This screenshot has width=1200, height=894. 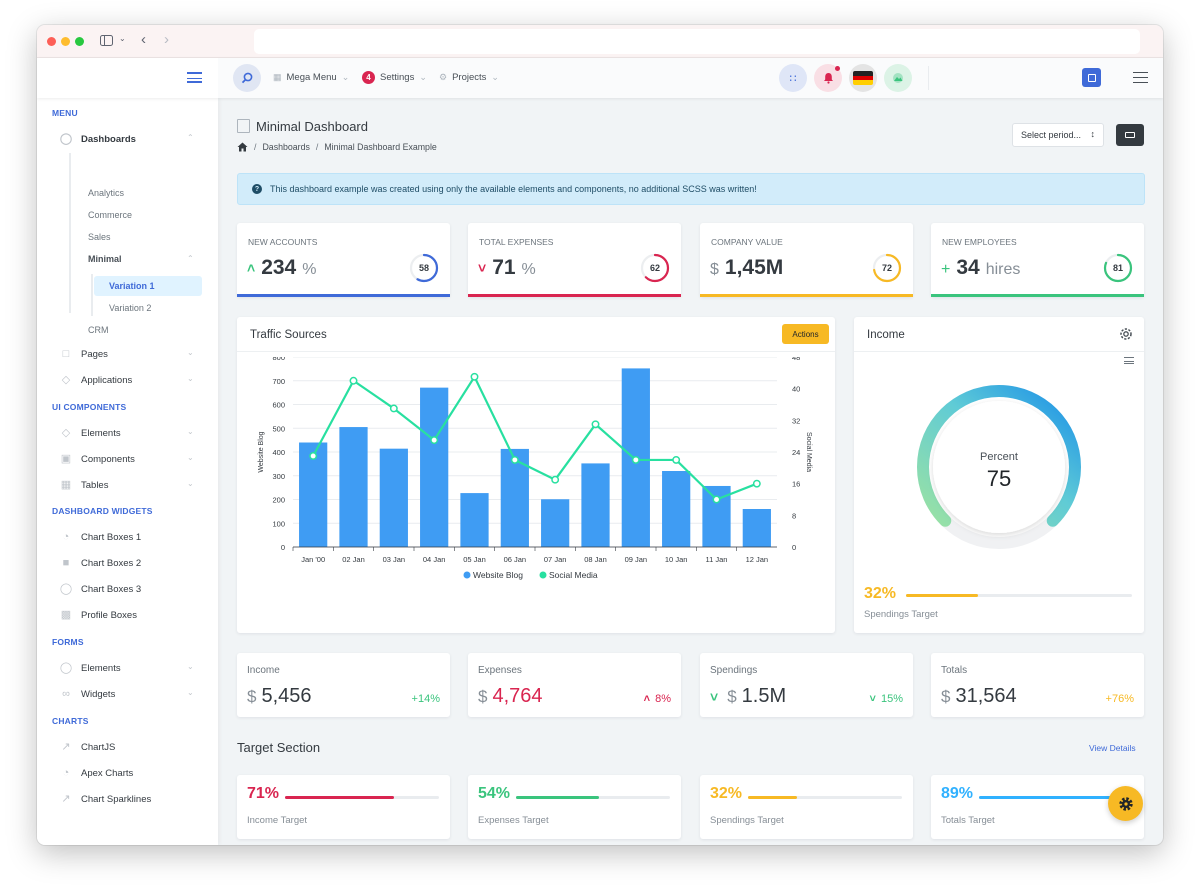 What do you see at coordinates (1140, 77) in the screenshot?
I see `right-menu-icon` at bounding box center [1140, 77].